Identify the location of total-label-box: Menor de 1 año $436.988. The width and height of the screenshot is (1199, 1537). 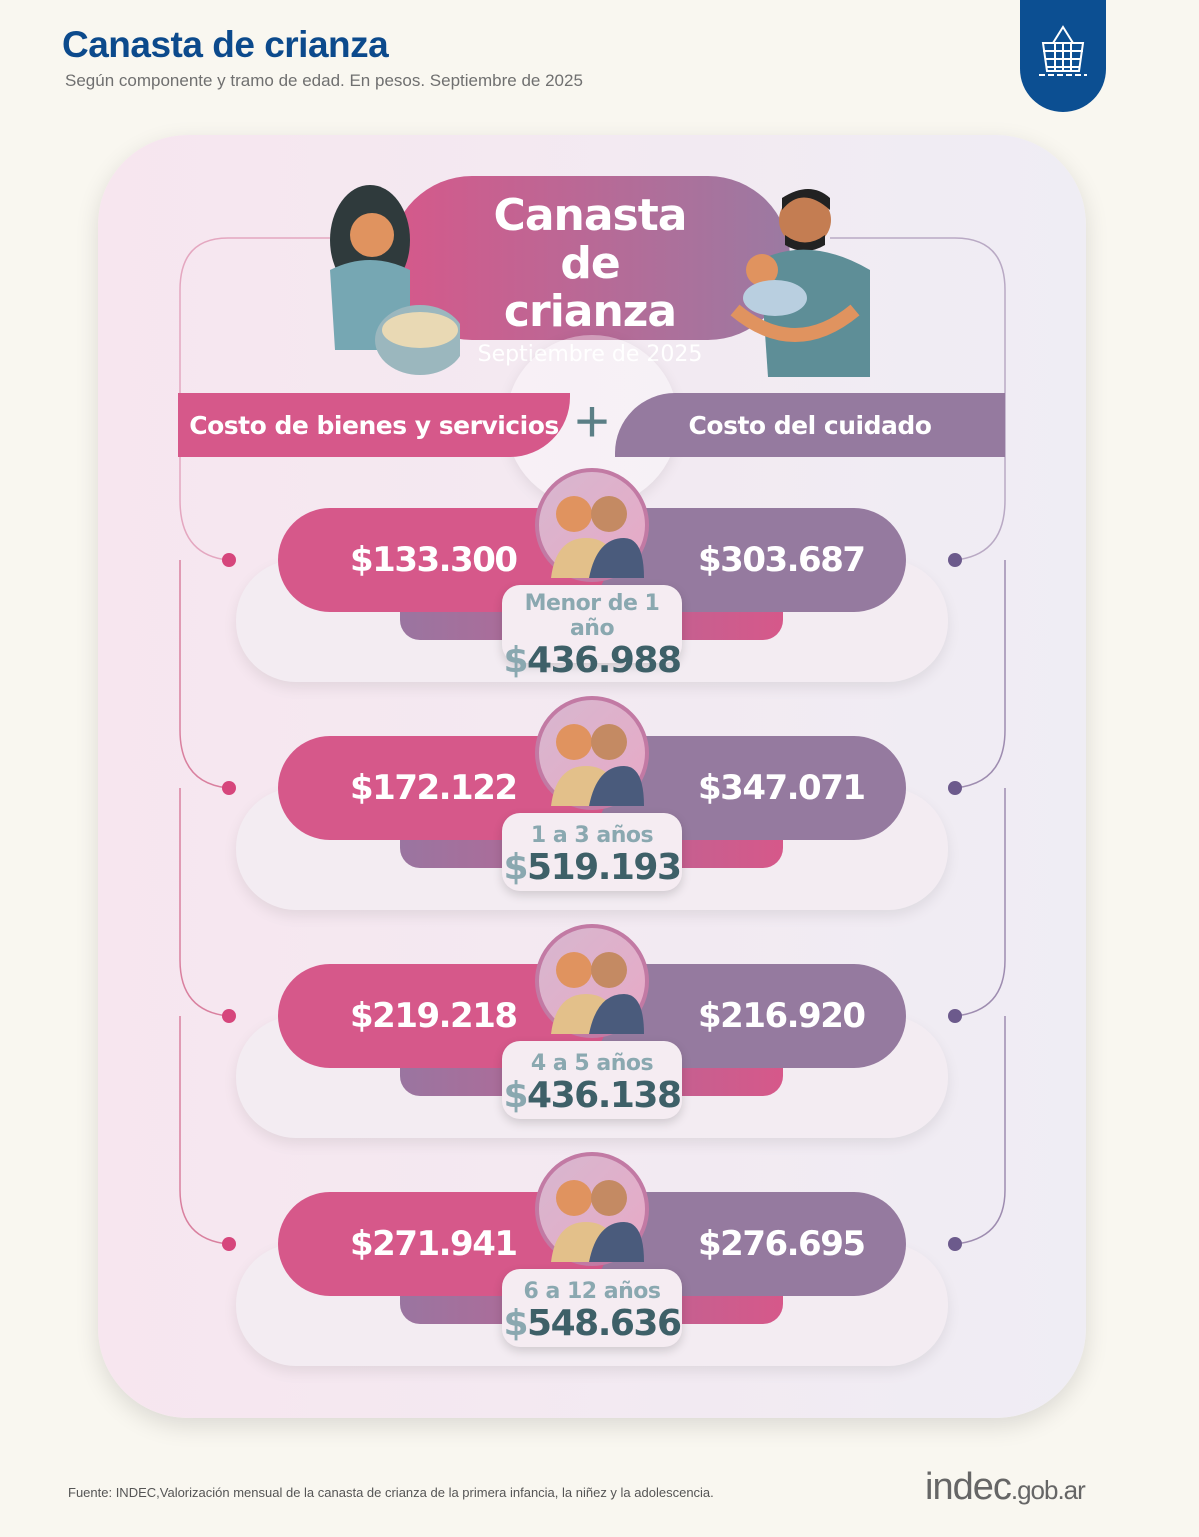
(592, 633).